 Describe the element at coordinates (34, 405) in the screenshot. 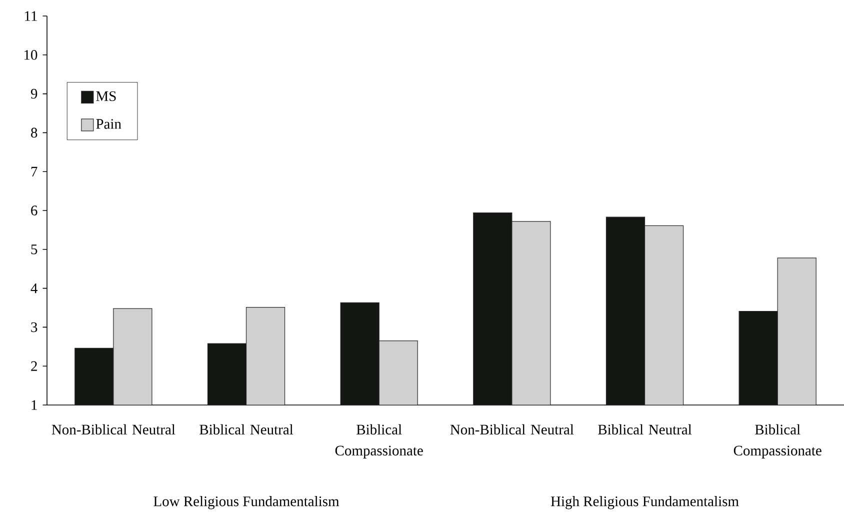

I see `y-tick-label: 1` at that location.